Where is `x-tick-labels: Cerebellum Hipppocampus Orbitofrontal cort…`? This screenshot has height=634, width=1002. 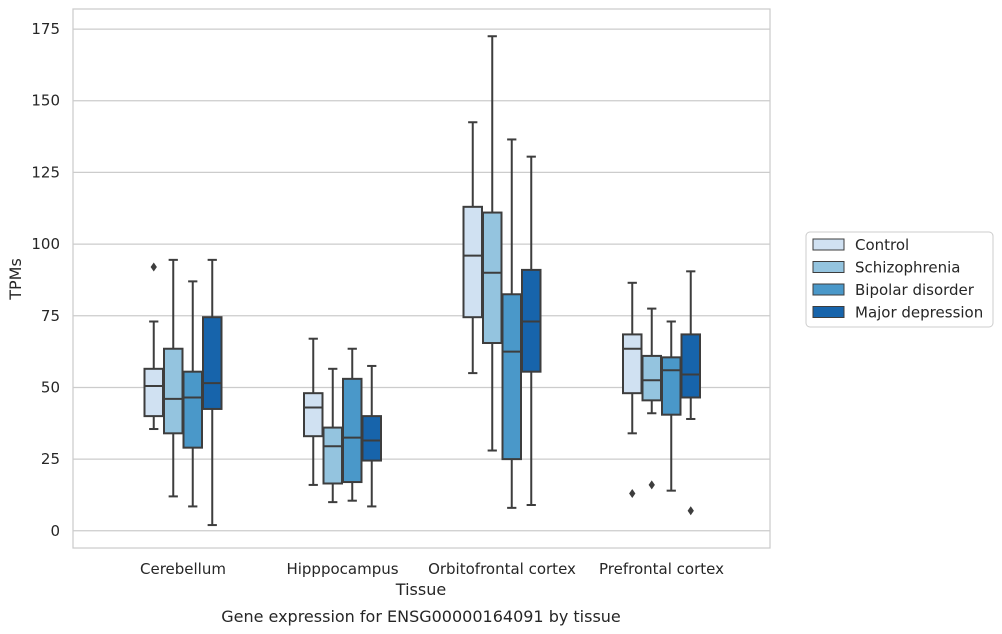 x-tick-labels: Cerebellum Hipppocampus Orbitofrontal cort… is located at coordinates (432, 569).